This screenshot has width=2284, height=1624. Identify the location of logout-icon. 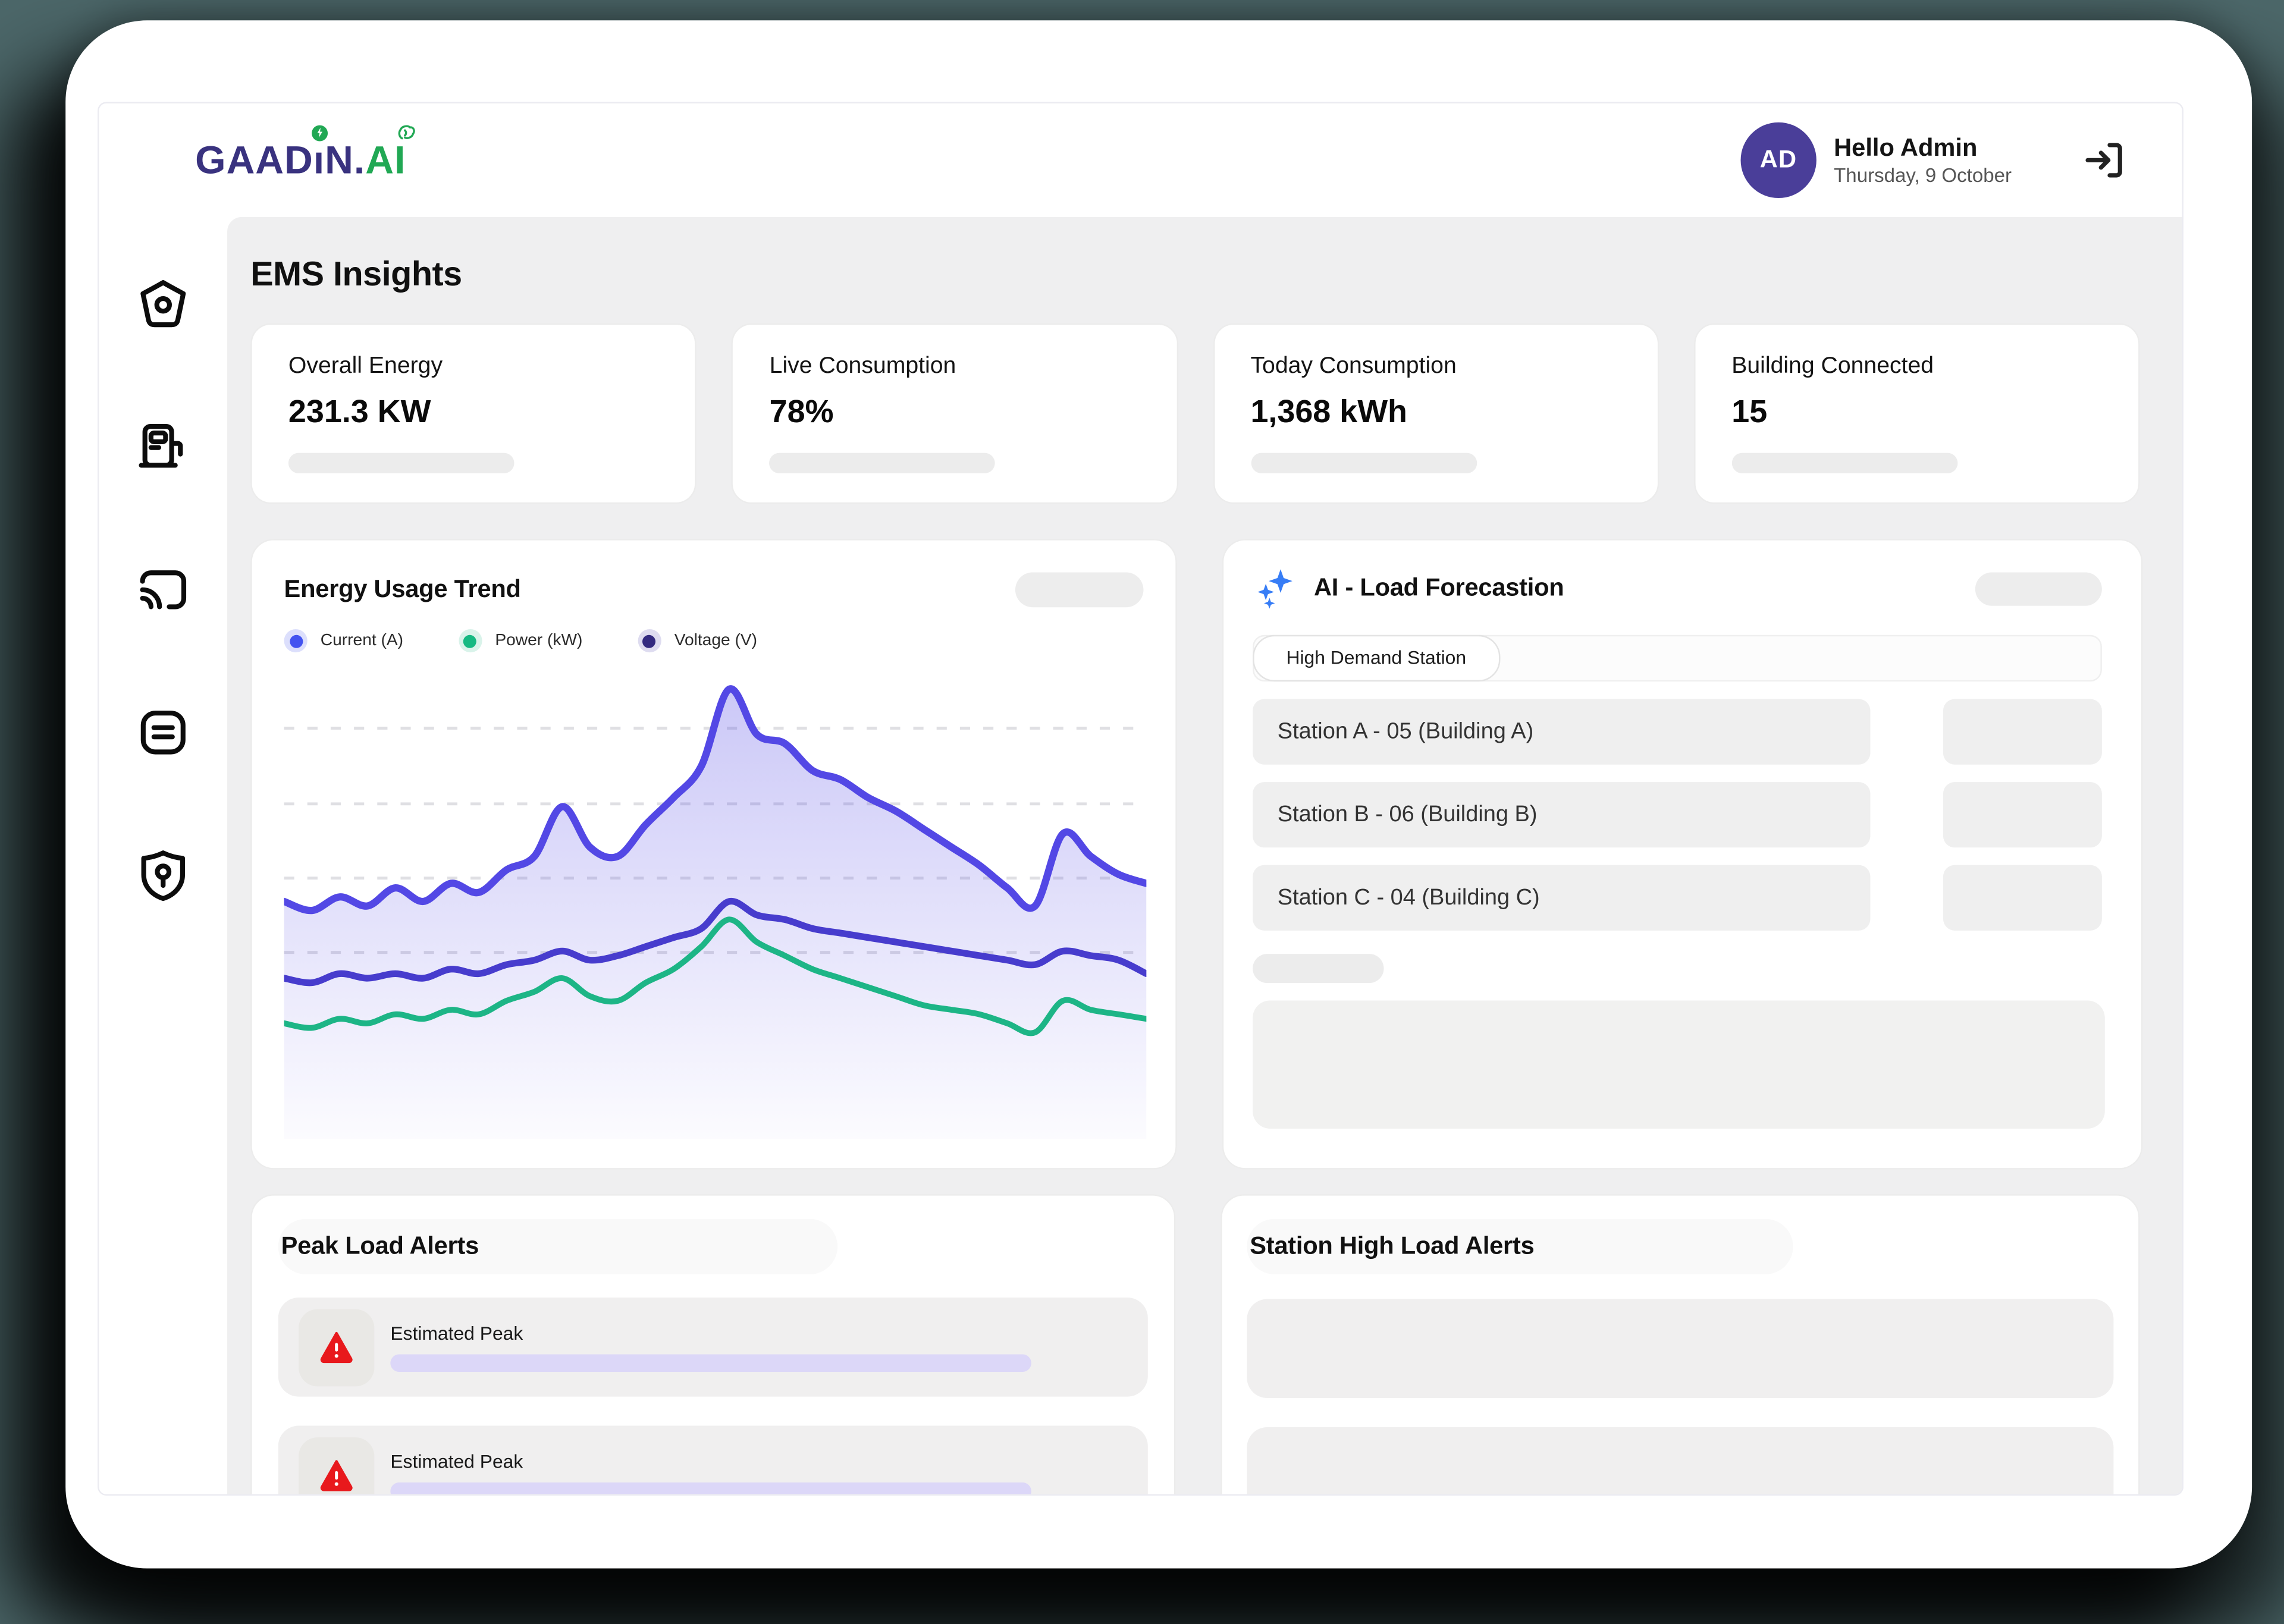
(2105, 160).